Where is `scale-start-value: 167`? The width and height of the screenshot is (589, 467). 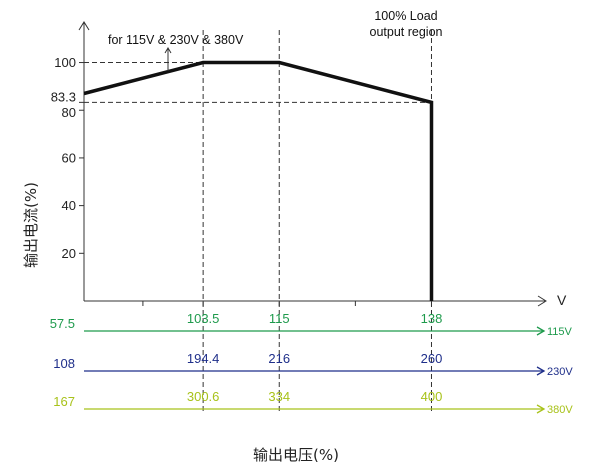
scale-start-value: 167 is located at coordinates (64, 401).